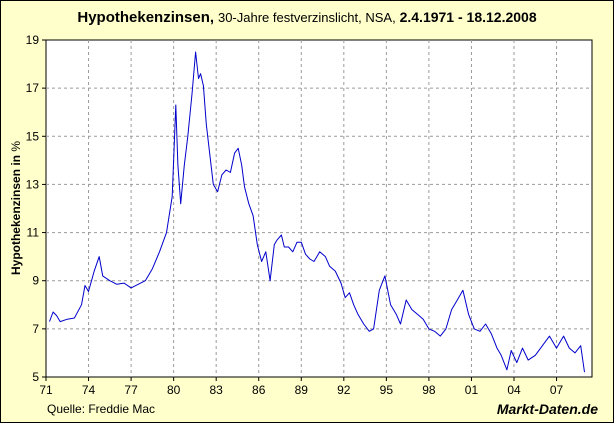 The width and height of the screenshot is (614, 423). What do you see at coordinates (46, 390) in the screenshot?
I see `x-tick-label: 71` at bounding box center [46, 390].